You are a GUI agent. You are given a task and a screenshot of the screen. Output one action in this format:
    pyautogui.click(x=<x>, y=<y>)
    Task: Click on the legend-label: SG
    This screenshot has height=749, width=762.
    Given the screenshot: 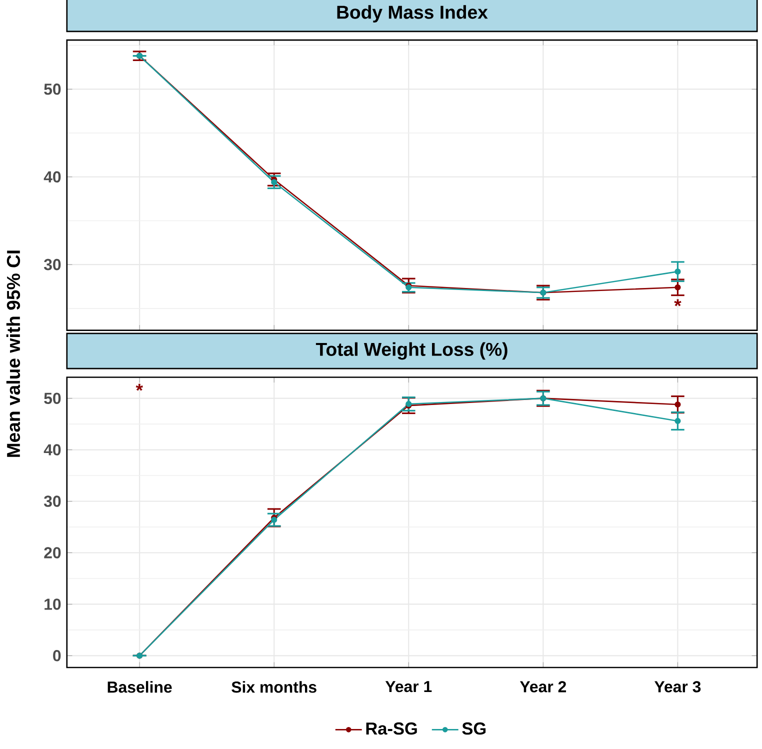 What is the action you would take?
    pyautogui.click(x=474, y=728)
    